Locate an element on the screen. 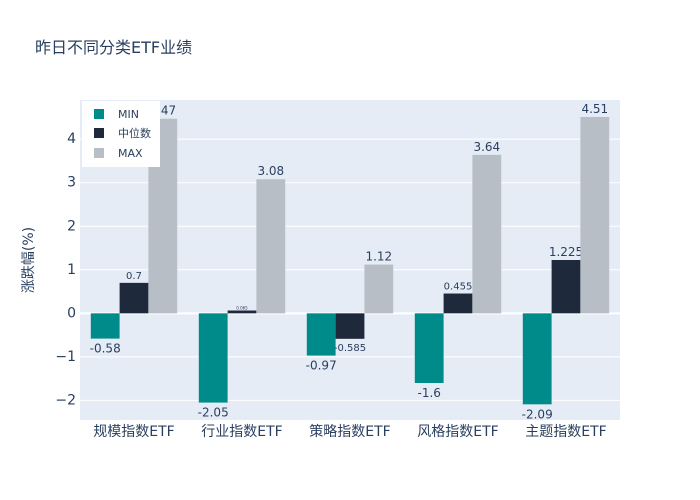 This screenshot has width=700, height=500. y-tick-label: 0 is located at coordinates (71, 313).